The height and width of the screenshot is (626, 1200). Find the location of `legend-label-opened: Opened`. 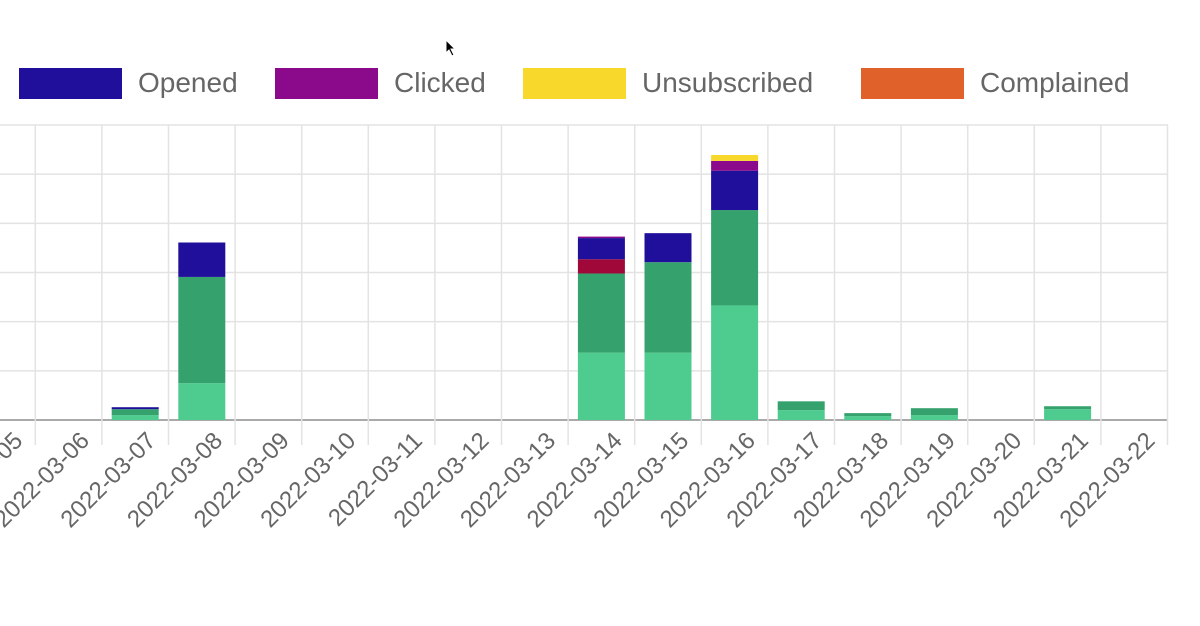

legend-label-opened: Opened is located at coordinates (188, 82).